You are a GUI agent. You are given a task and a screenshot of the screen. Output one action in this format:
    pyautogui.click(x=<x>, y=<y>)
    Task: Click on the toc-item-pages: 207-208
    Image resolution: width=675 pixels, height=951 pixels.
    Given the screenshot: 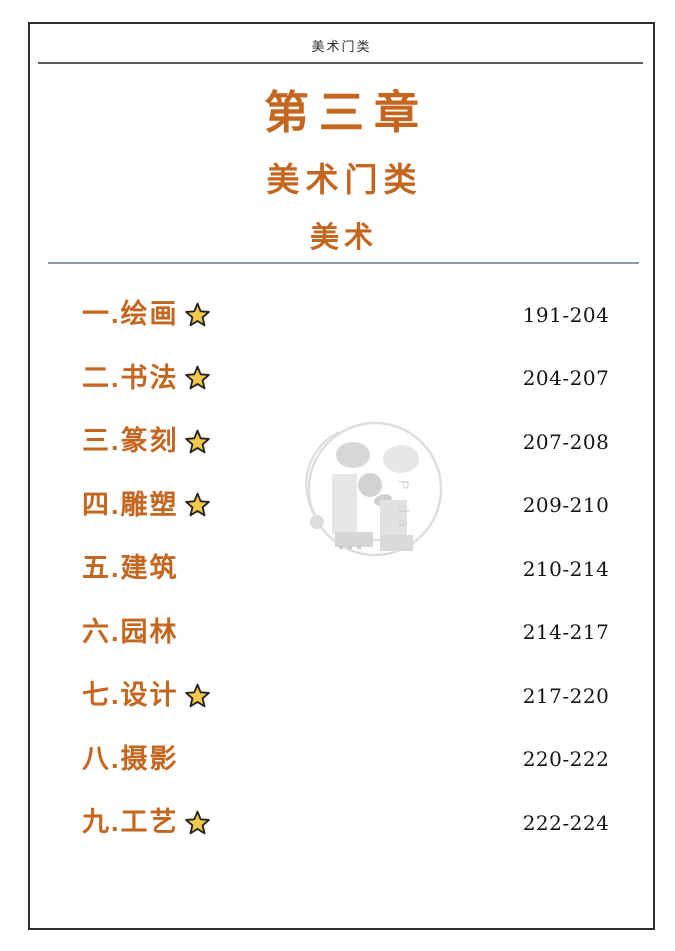 What is the action you would take?
    pyautogui.click(x=566, y=441)
    